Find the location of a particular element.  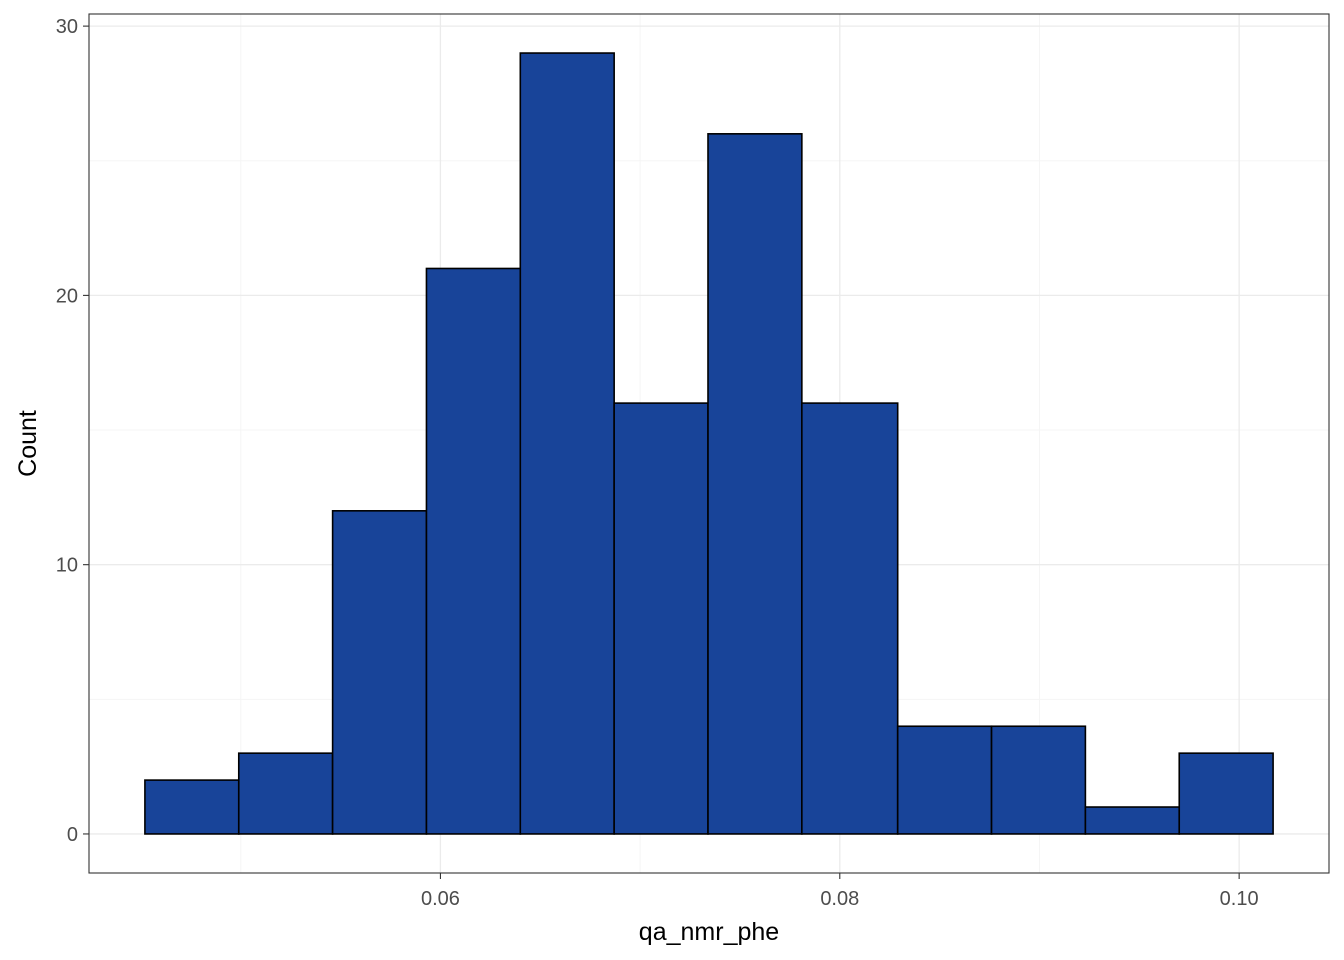

x-tick-label: 0.08 is located at coordinates (839, 899).